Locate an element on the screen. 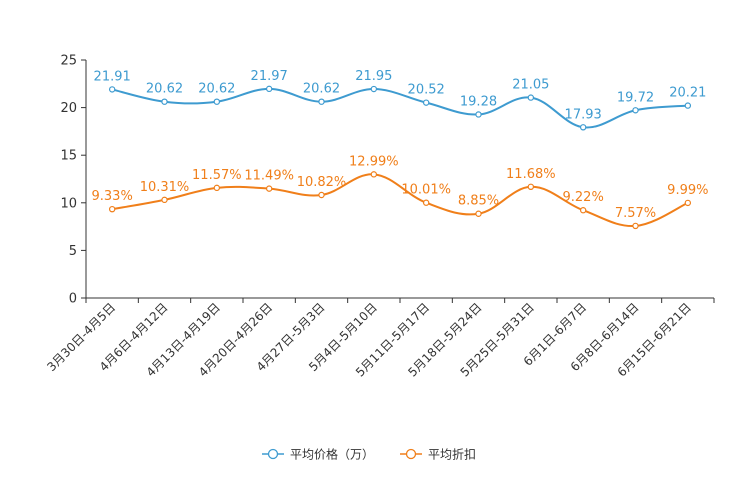  data-label: 9.99% is located at coordinates (687, 190).